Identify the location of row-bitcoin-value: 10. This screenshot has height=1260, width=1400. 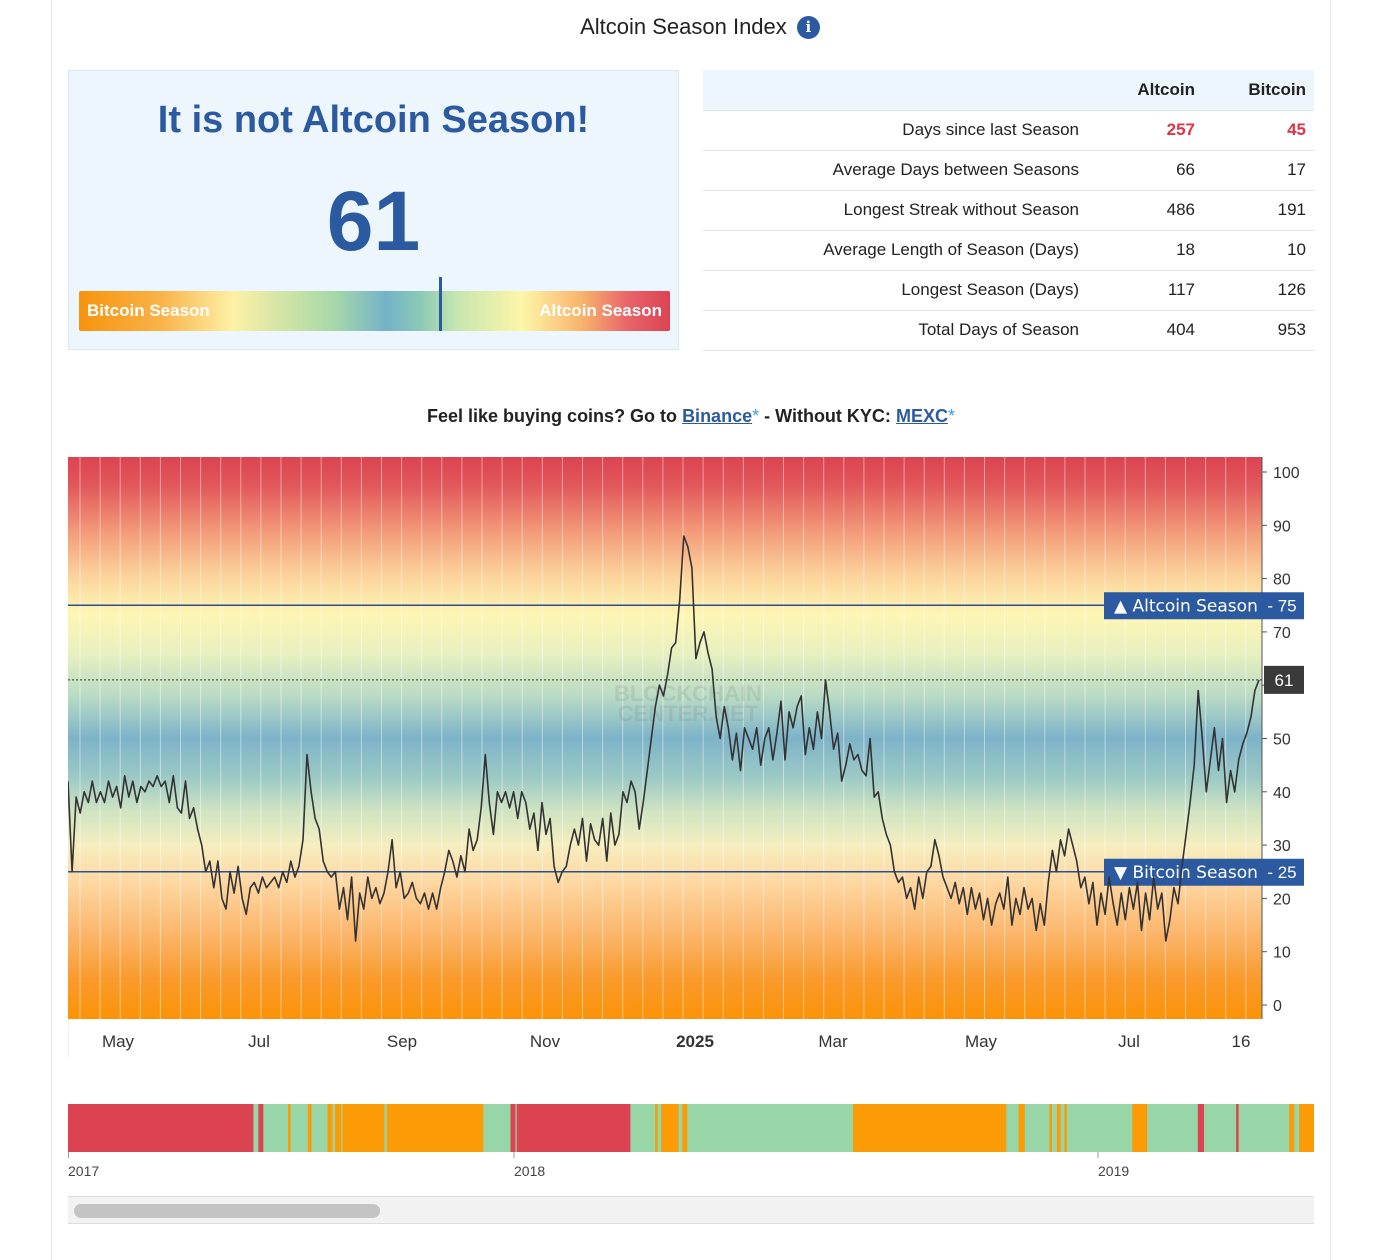
(1263, 250).